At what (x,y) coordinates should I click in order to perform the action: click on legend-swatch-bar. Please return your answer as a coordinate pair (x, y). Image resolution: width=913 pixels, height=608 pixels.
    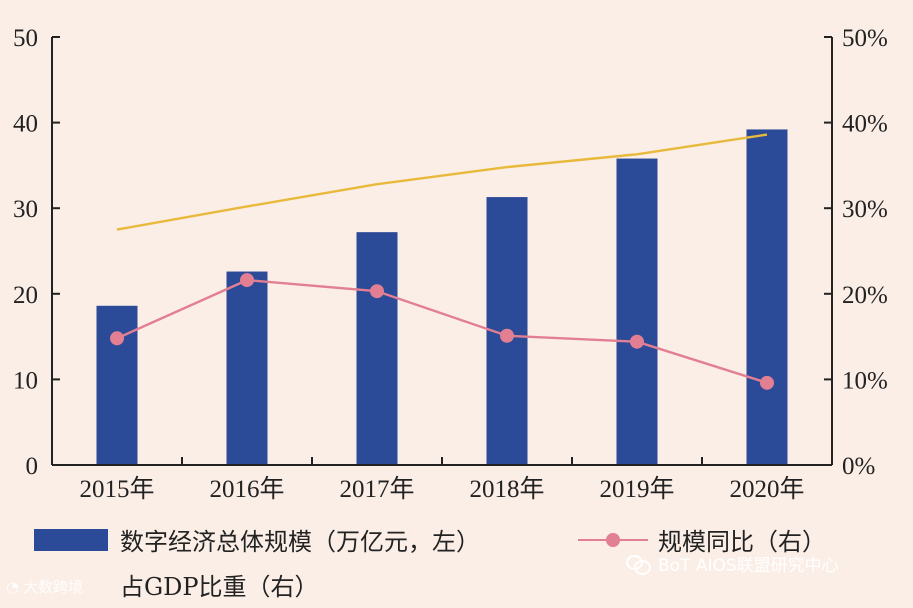
    Looking at the image, I should click on (71, 539).